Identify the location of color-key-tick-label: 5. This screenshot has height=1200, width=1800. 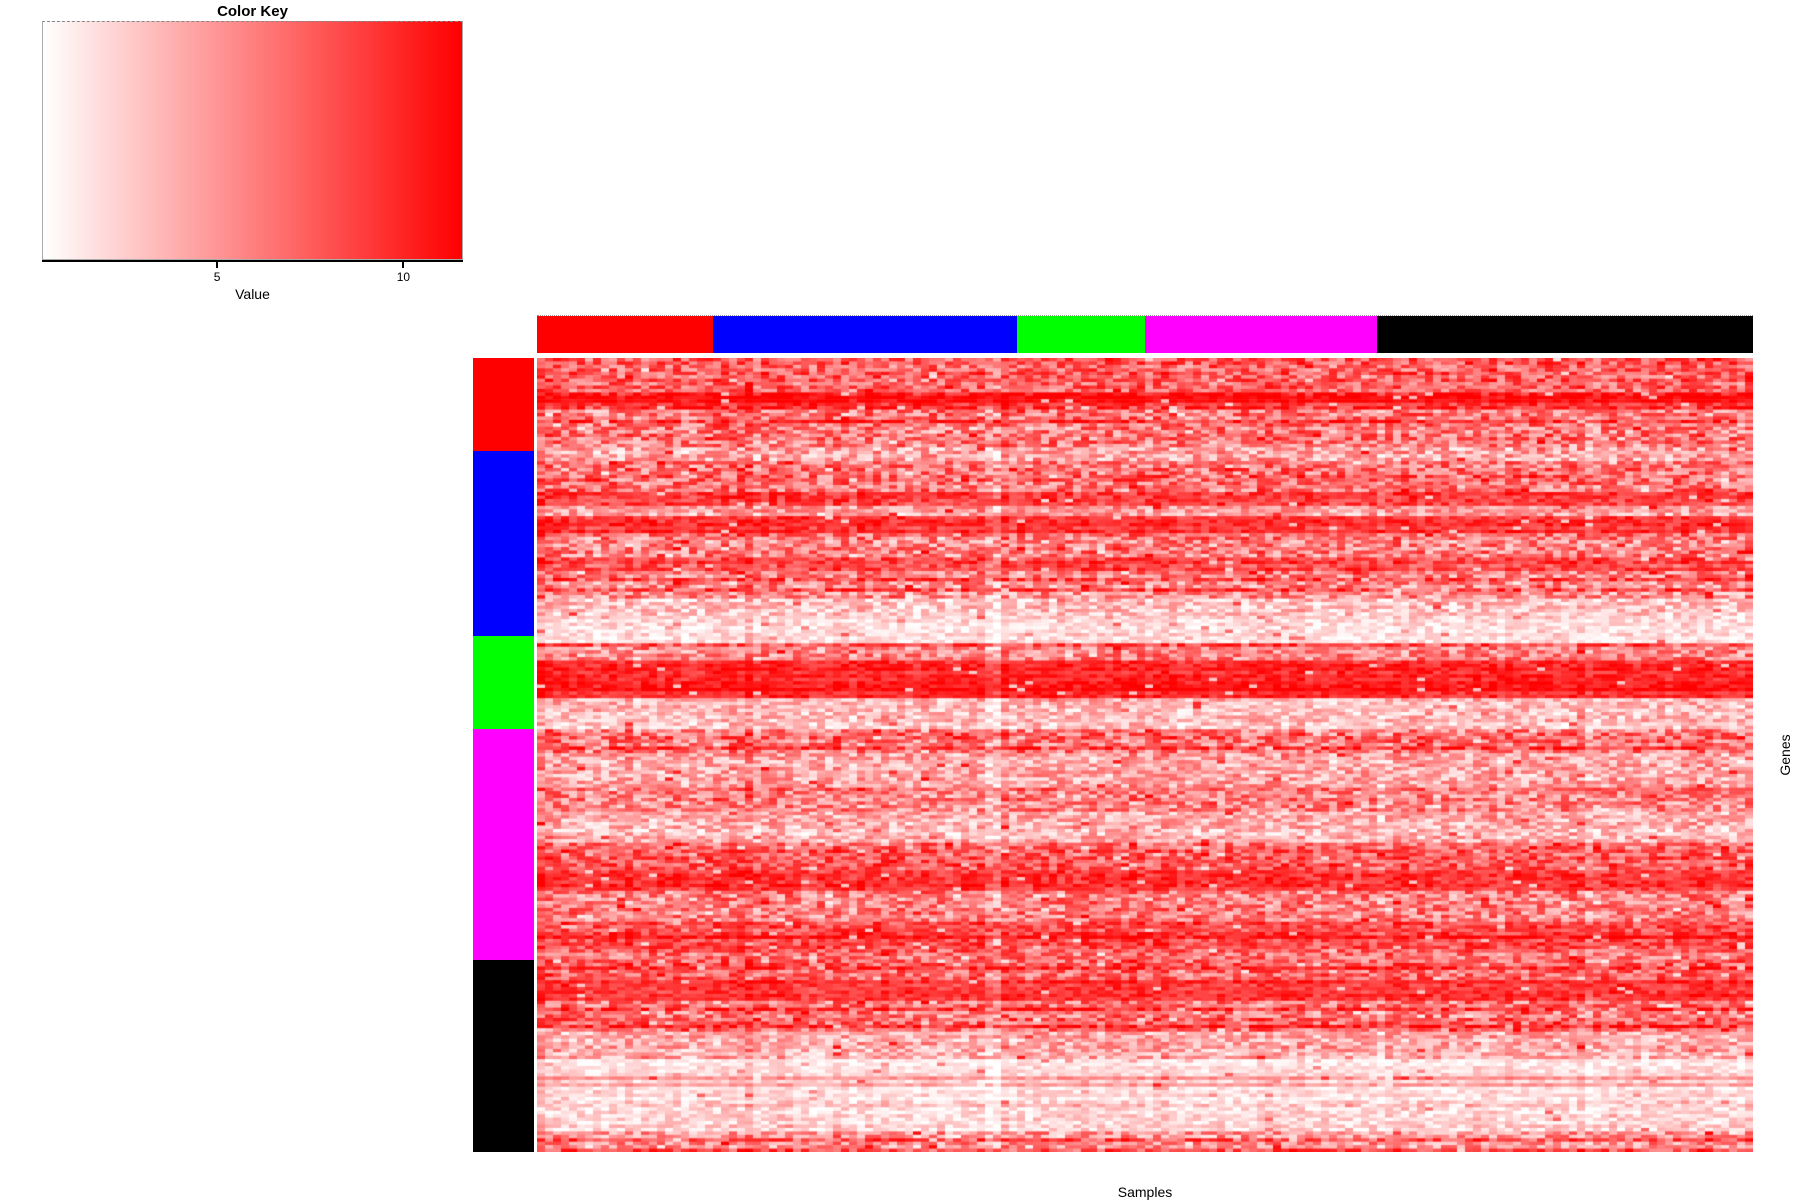
(217, 277).